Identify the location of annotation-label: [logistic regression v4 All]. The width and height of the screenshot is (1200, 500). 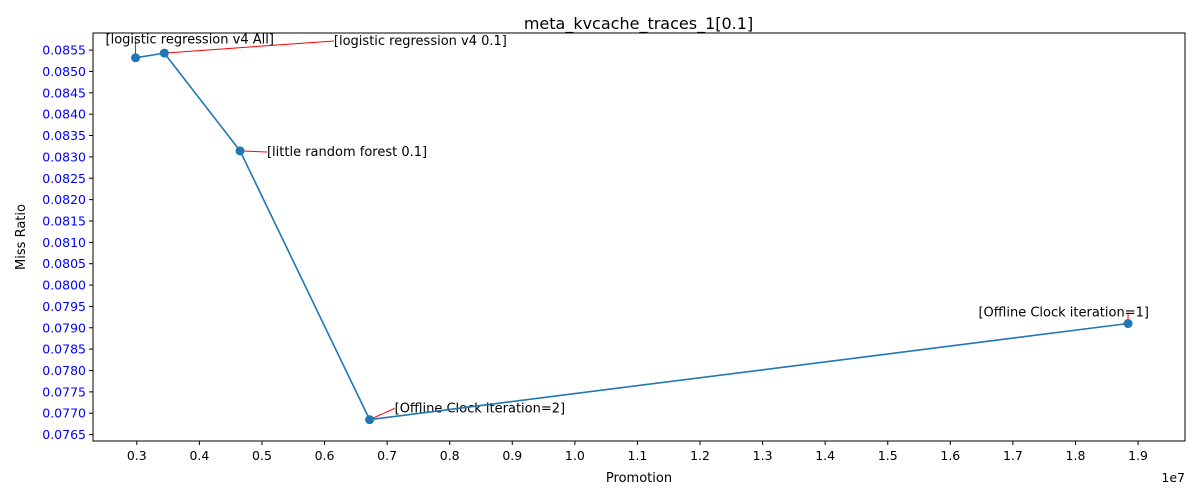
(190, 40).